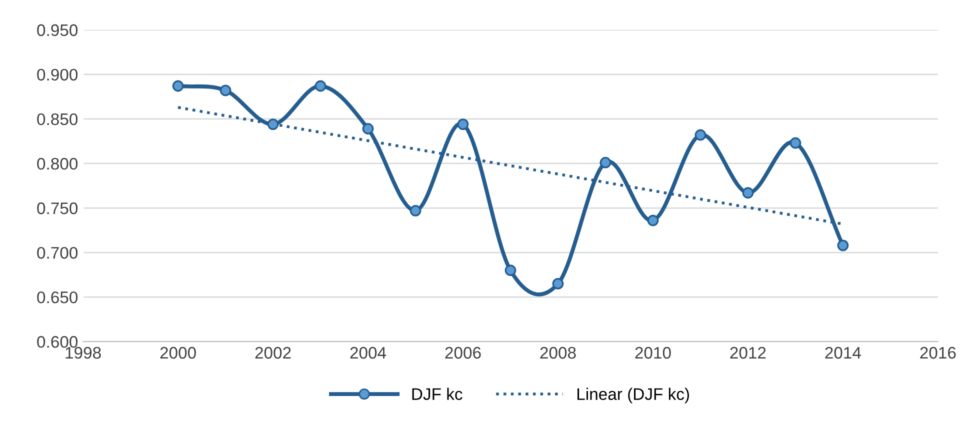 The width and height of the screenshot is (977, 427). What do you see at coordinates (57, 30) in the screenshot?
I see `y-tick-label: 0.950` at bounding box center [57, 30].